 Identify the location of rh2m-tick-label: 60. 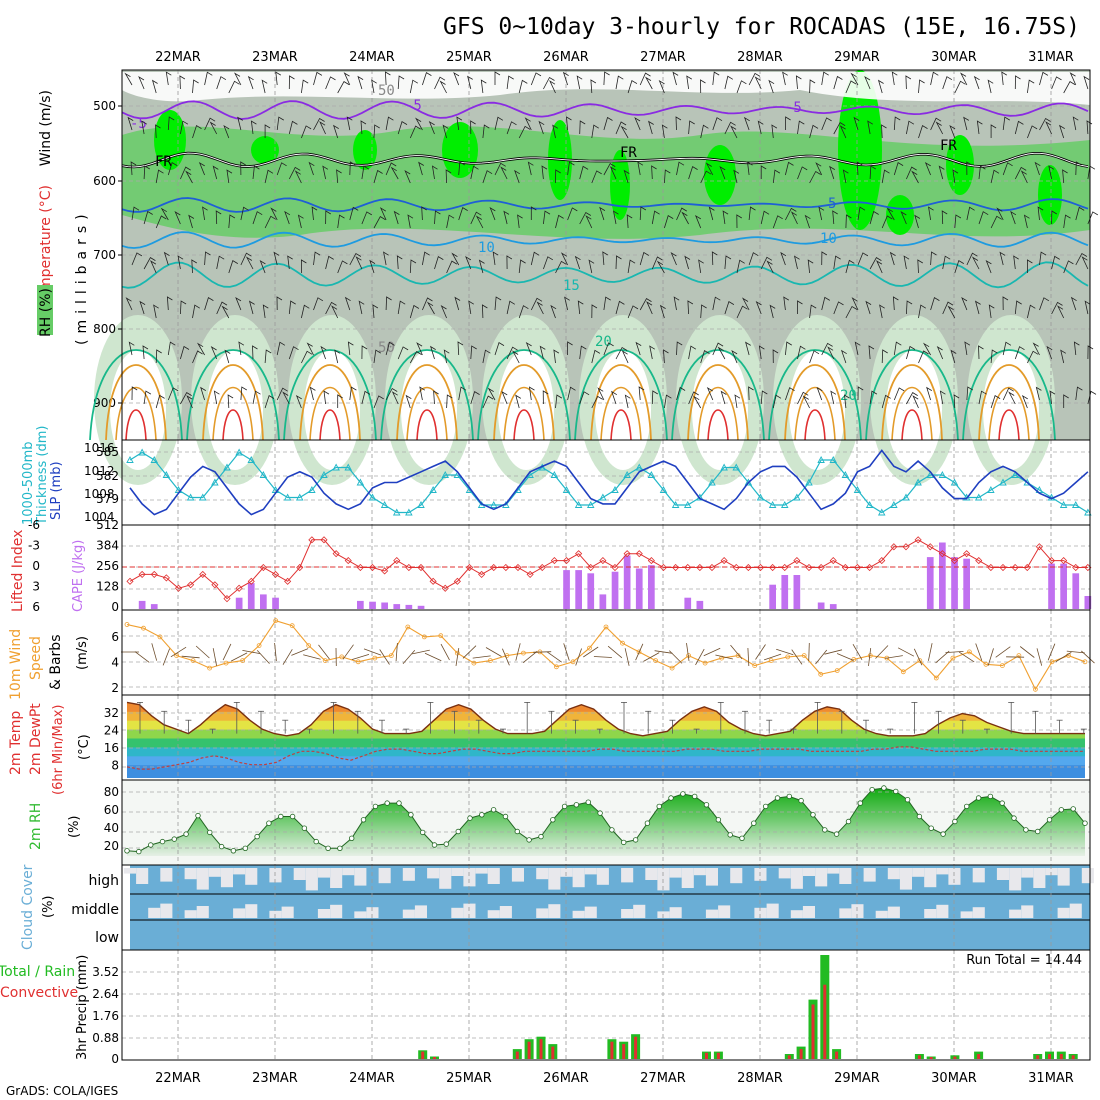
(111, 810).